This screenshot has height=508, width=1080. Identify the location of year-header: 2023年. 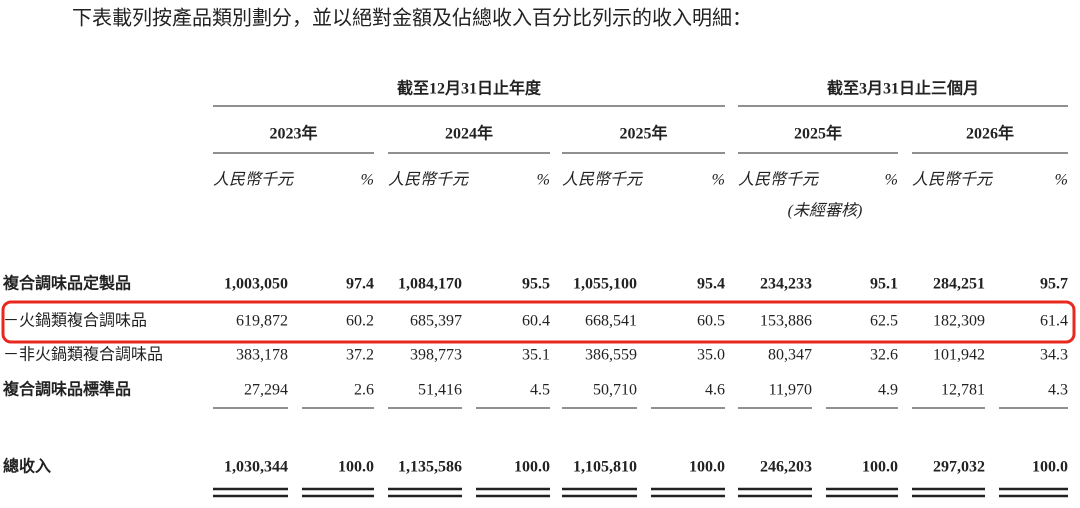
(293, 133).